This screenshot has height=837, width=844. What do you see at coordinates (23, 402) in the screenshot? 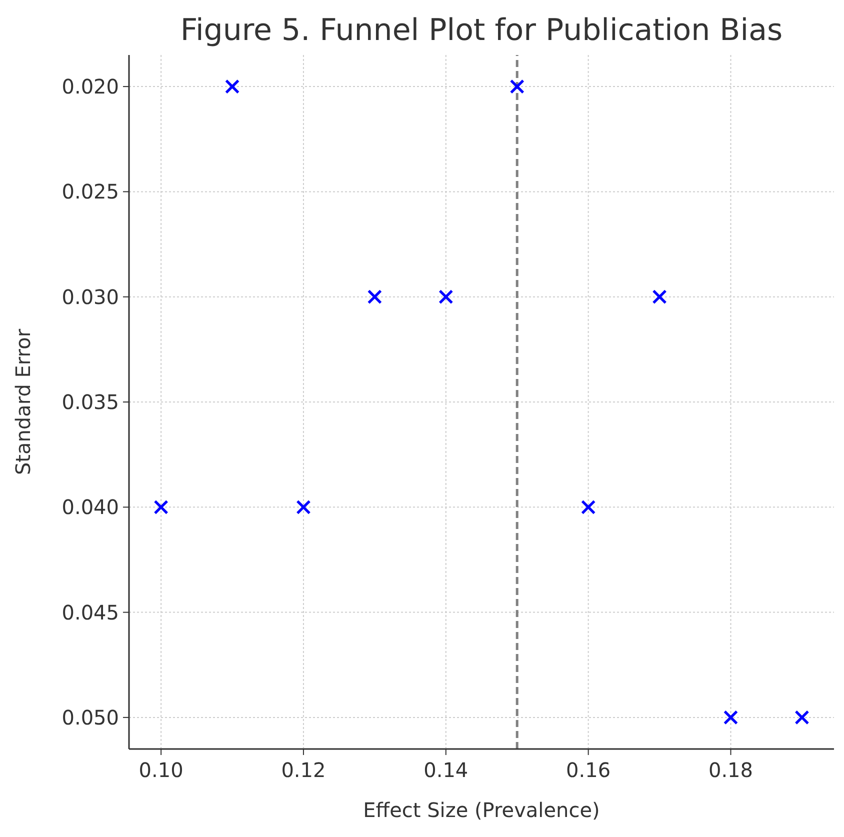
I see `y-axis-title: Standard Error` at bounding box center [23, 402].